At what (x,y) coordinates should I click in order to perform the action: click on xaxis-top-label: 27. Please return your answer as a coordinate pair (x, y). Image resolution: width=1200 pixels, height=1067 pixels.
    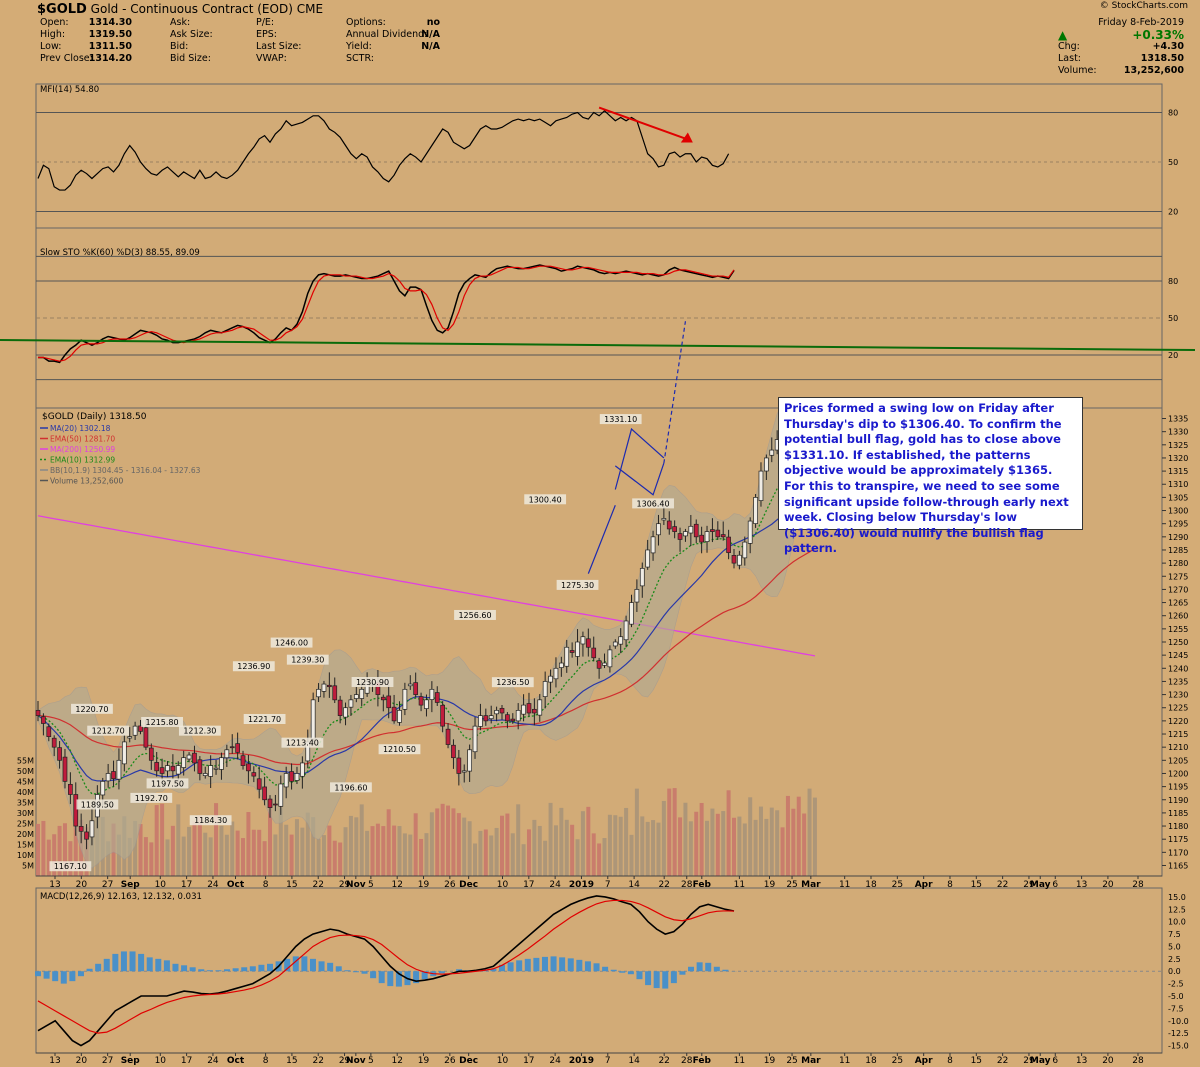
    Looking at the image, I should click on (107, 885).